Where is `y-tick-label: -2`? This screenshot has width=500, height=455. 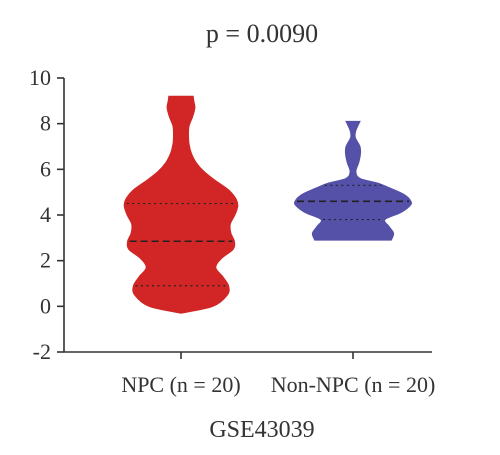
y-tick-label: -2 is located at coordinates (42, 351).